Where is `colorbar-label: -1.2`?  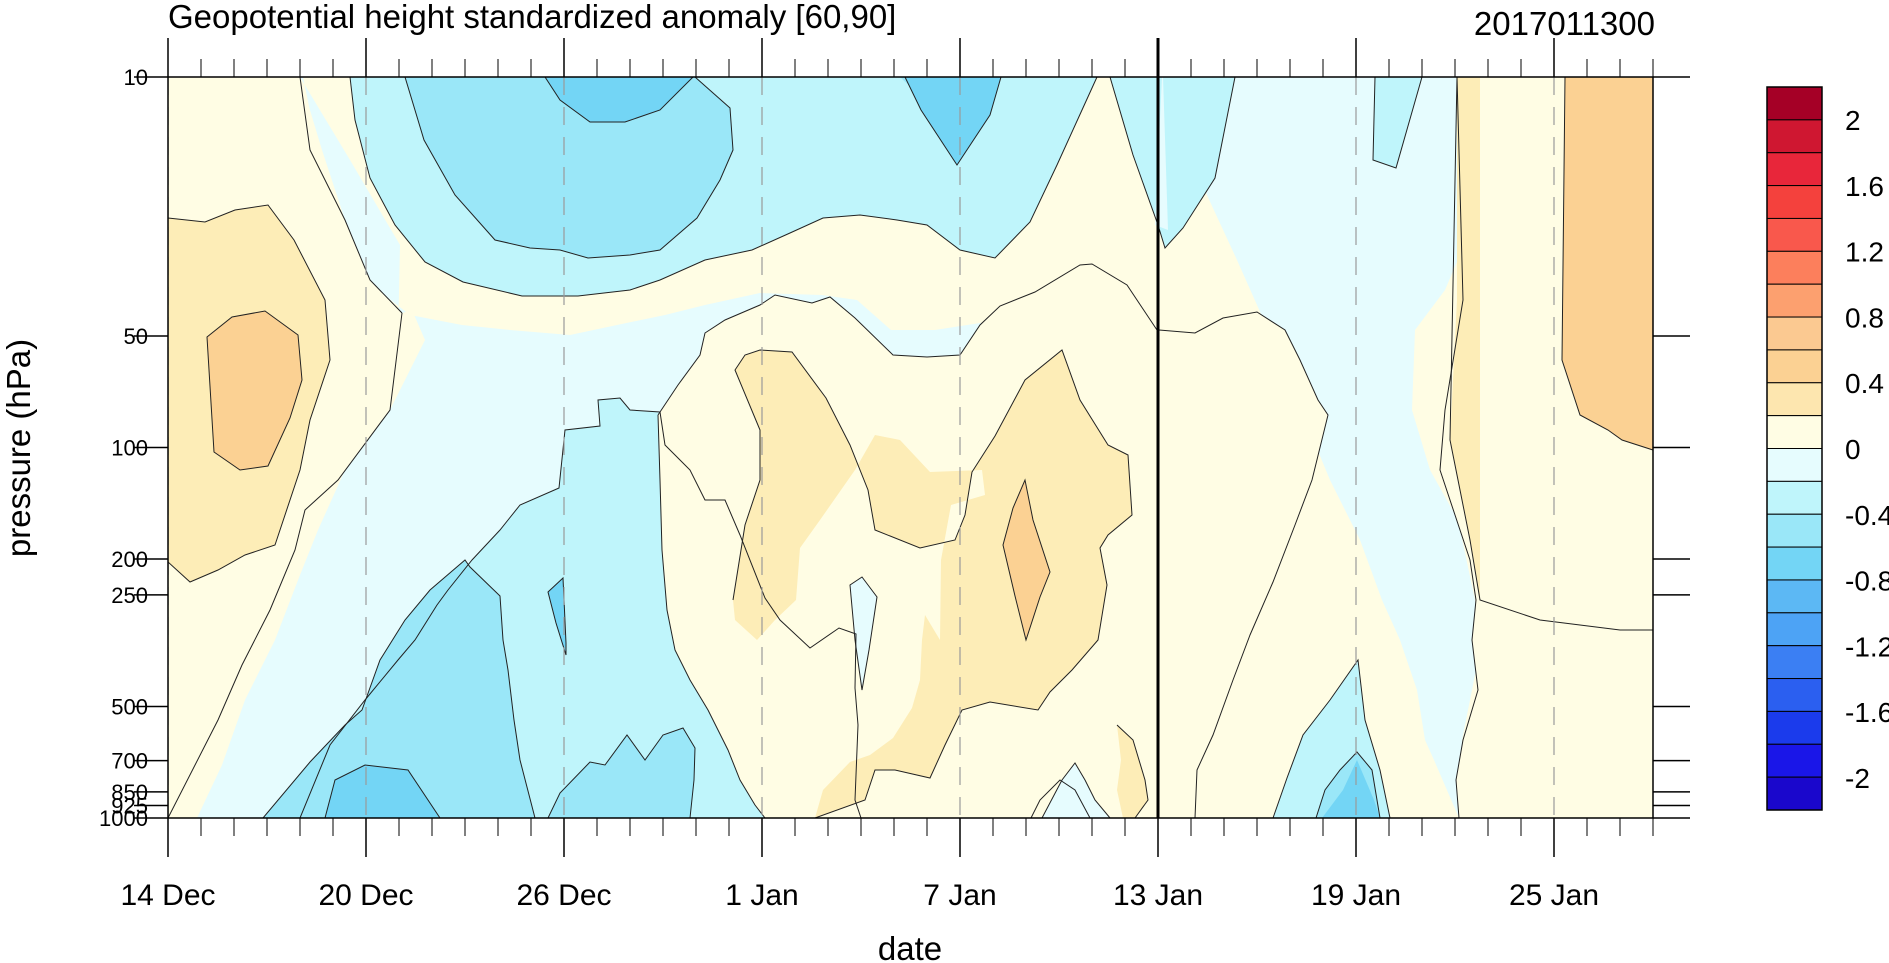 colorbar-label: -1.2 is located at coordinates (1867, 646).